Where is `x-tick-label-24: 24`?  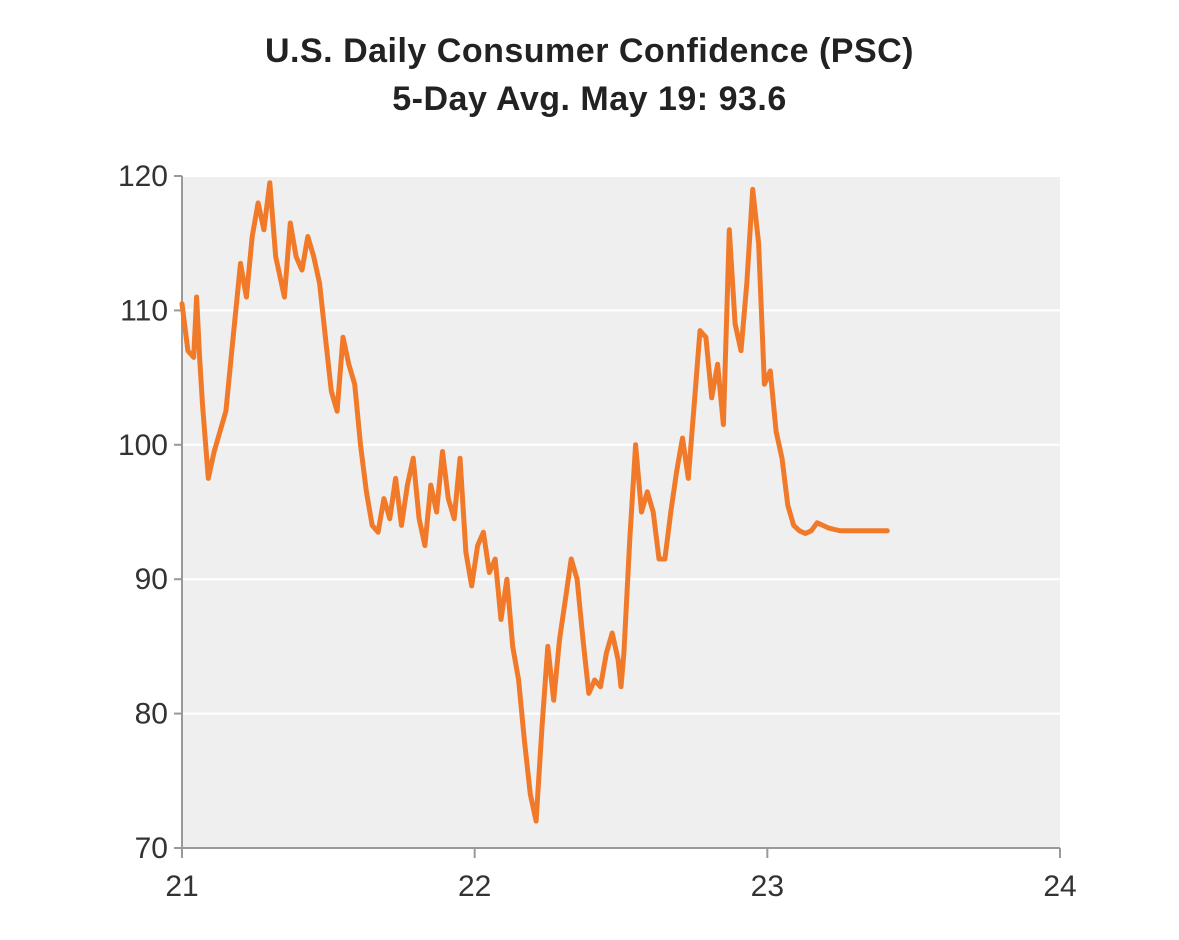 x-tick-label-24: 24 is located at coordinates (1059, 886).